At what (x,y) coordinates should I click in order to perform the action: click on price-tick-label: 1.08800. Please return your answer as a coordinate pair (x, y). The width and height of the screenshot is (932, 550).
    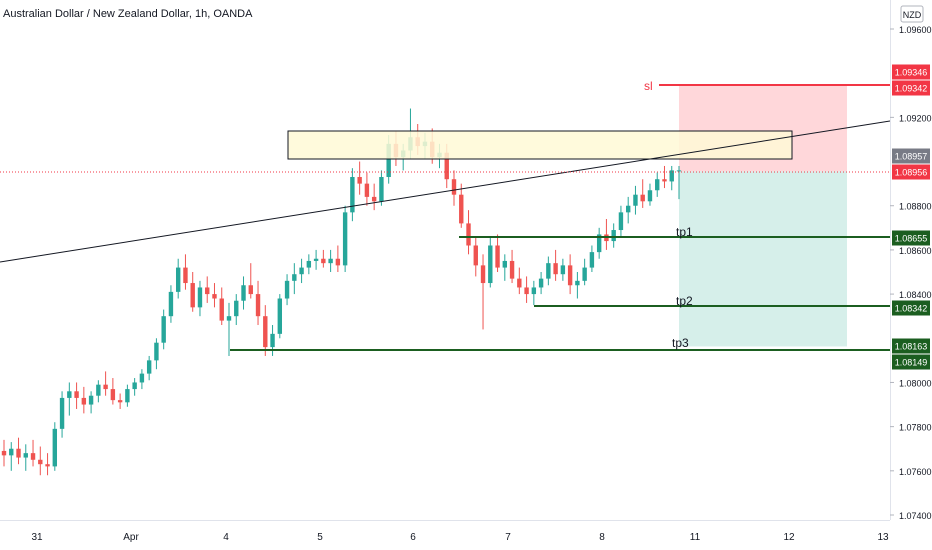
    Looking at the image, I should click on (915, 207).